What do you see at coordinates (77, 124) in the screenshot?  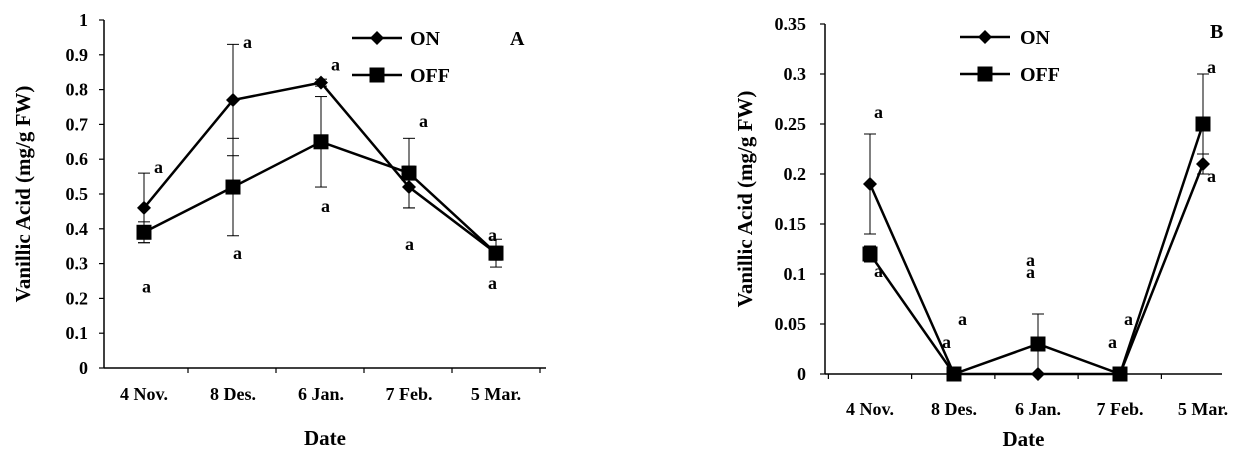 I see `y-tick-label: 0.7` at bounding box center [77, 124].